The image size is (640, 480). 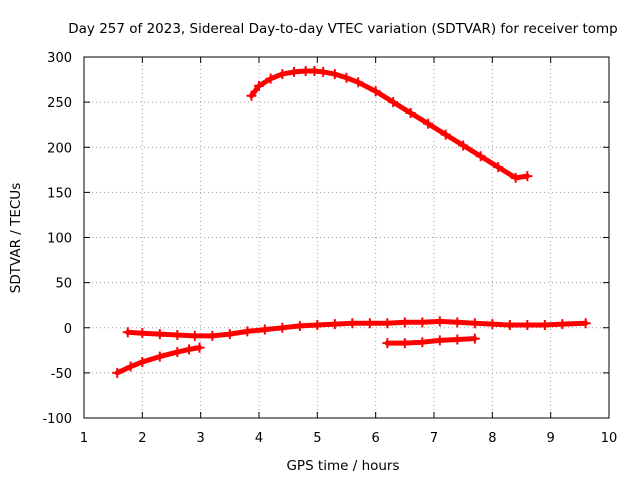 I want to click on y-tick-label: -50, so click(x=61, y=374).